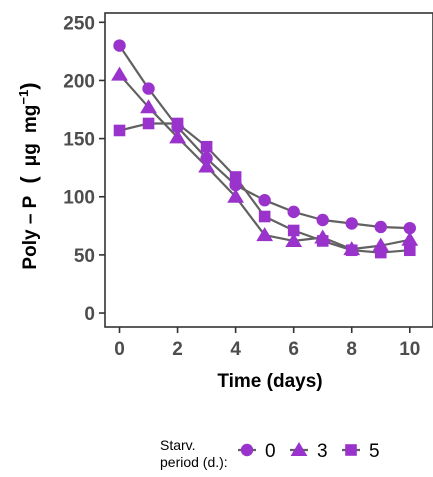 The height and width of the screenshot is (477, 433). What do you see at coordinates (79, 81) in the screenshot?
I see `y-tick-label: 200` at bounding box center [79, 81].